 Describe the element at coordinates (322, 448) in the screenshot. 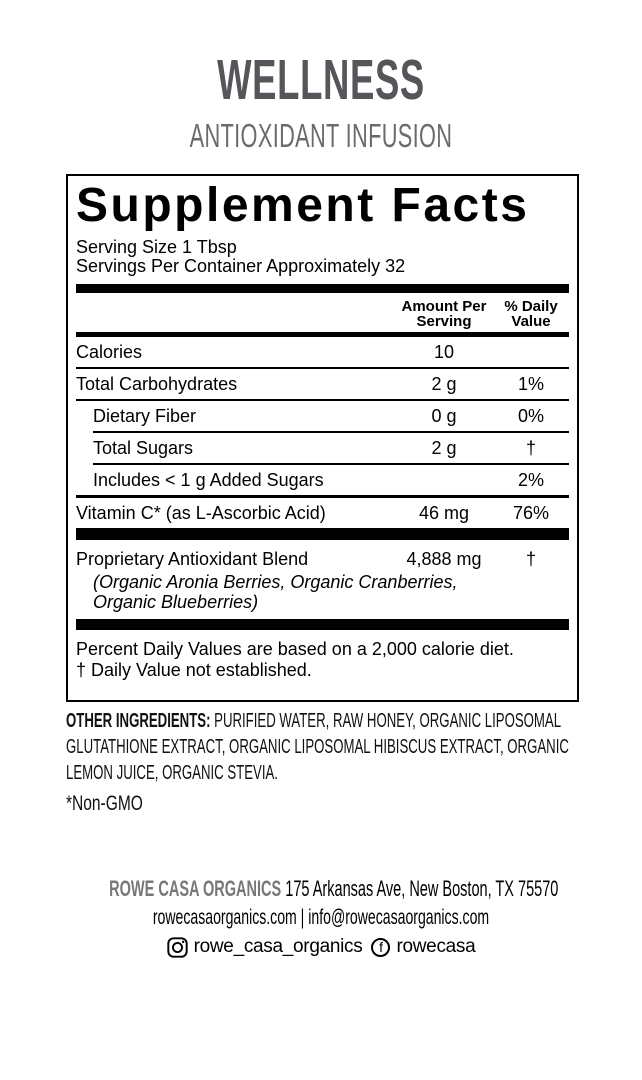

I see `table-row-total-sugars: Total Sugars 2 g †` at that location.